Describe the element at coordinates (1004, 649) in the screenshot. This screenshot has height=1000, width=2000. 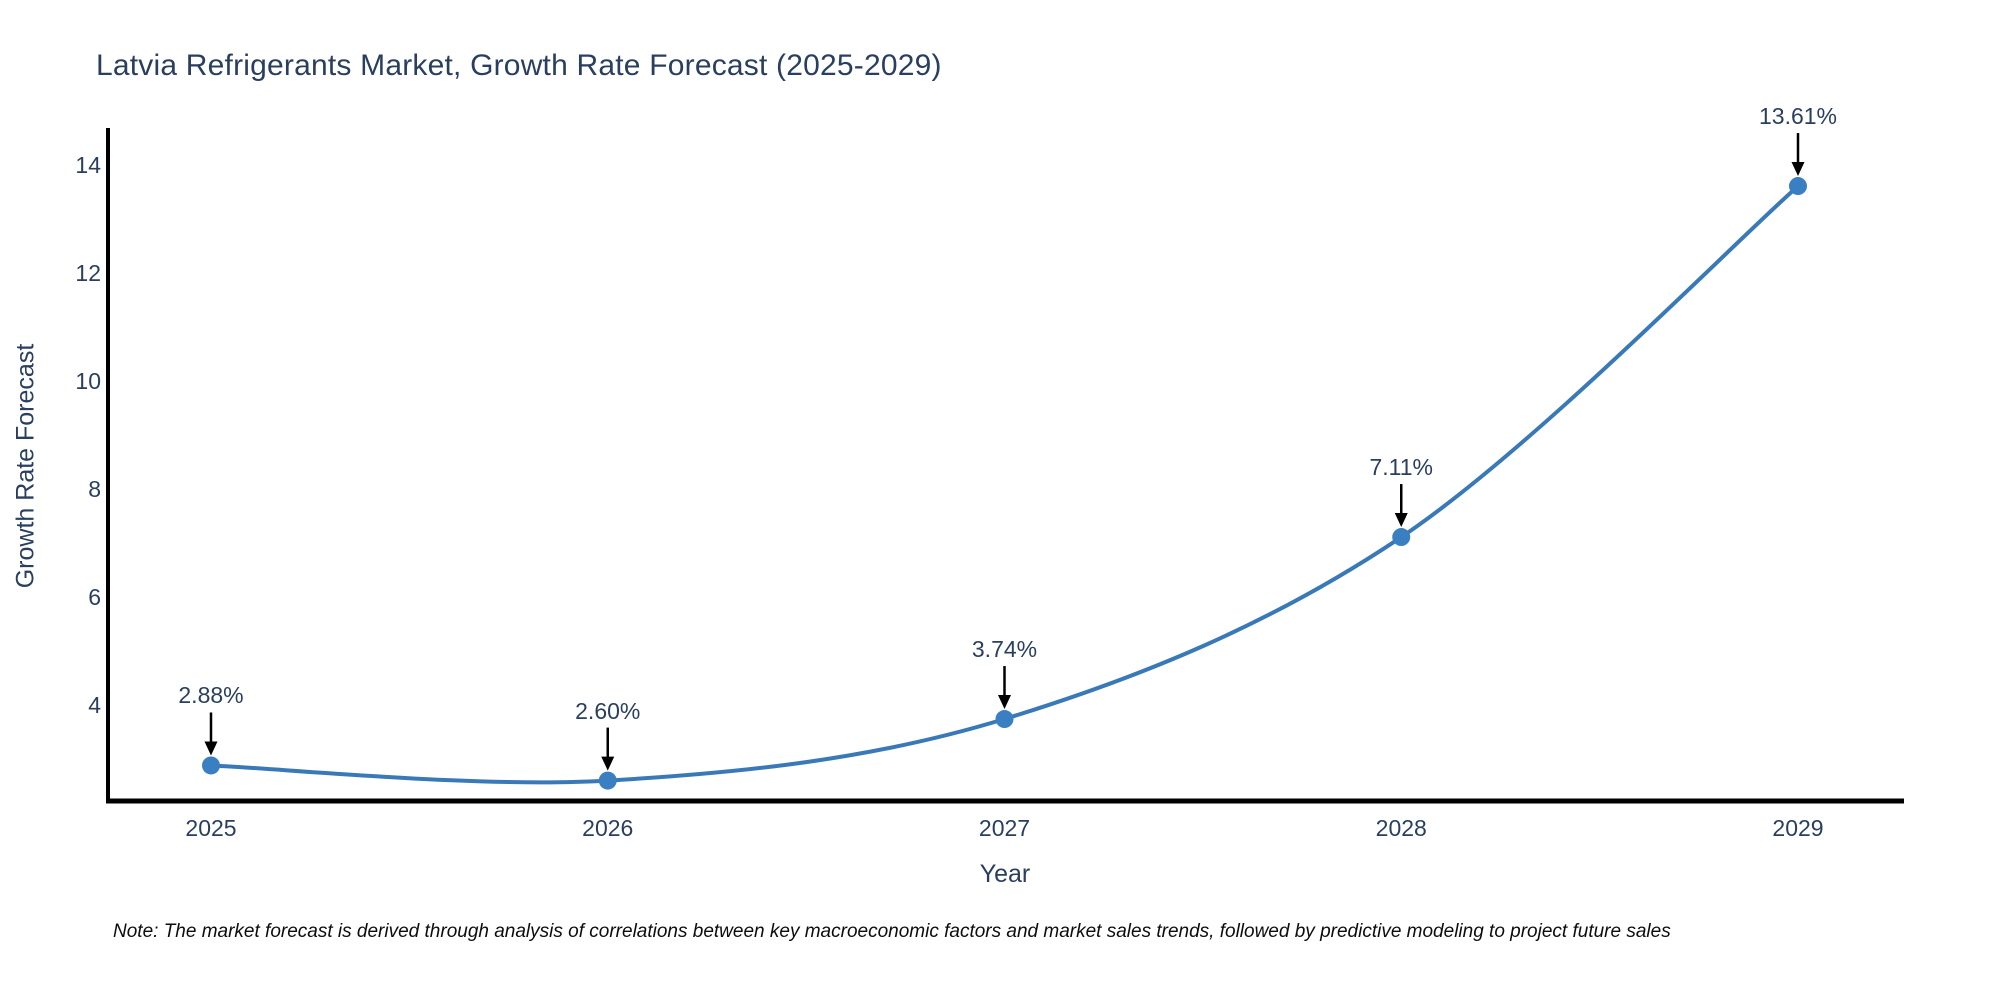
I see `data-point-label: 3.74%` at that location.